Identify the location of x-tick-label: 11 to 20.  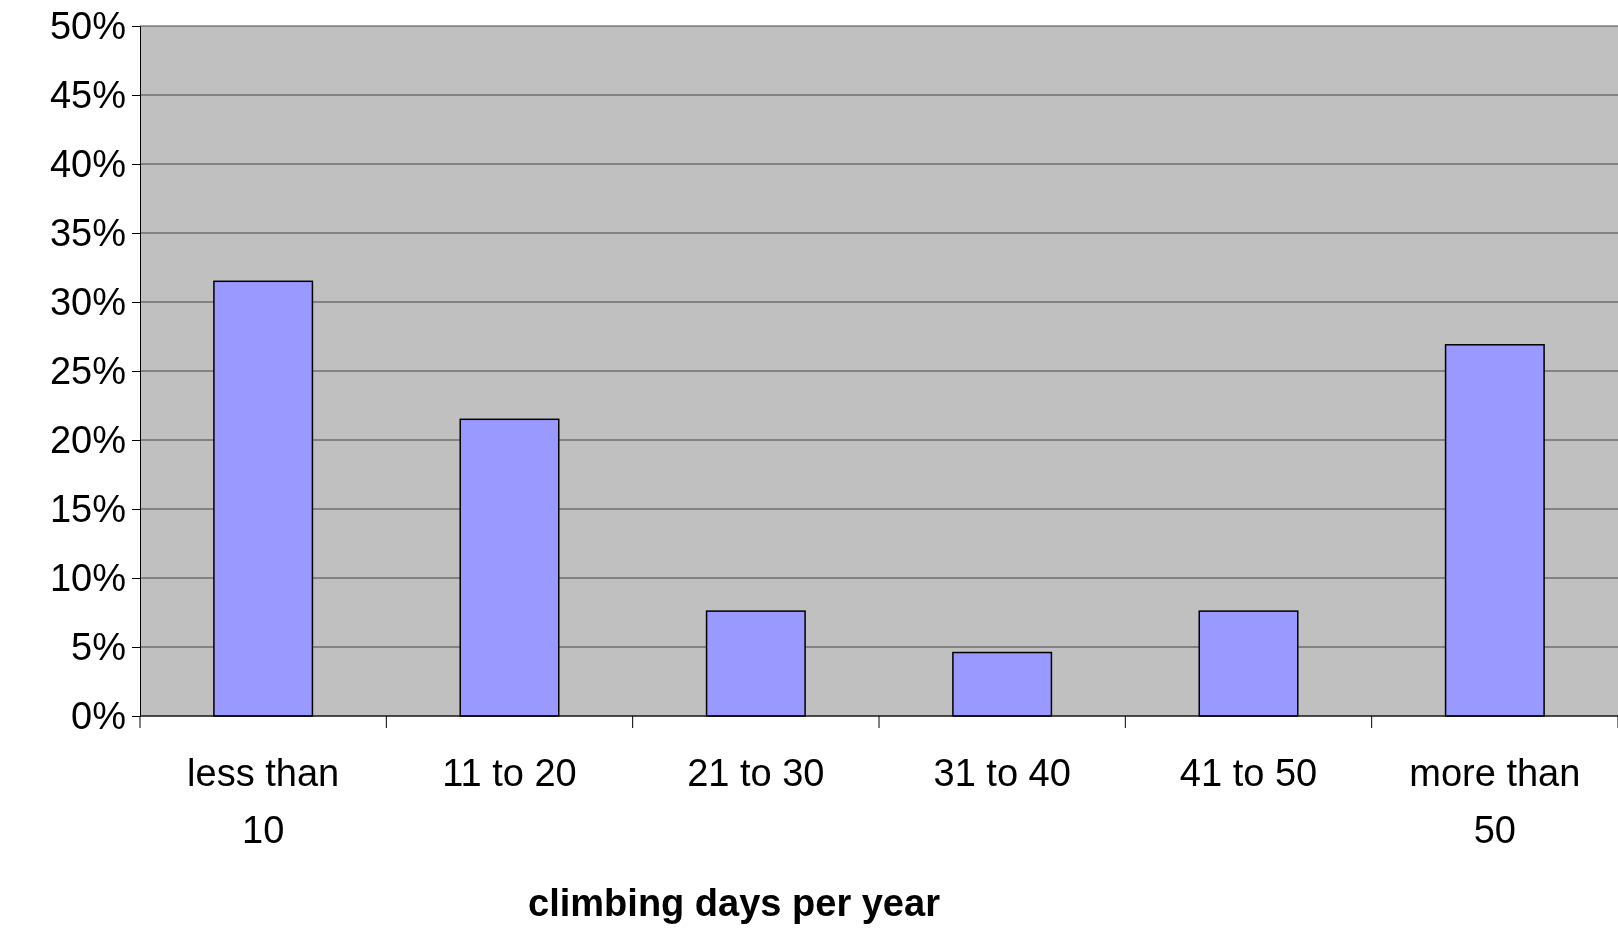
(509, 773).